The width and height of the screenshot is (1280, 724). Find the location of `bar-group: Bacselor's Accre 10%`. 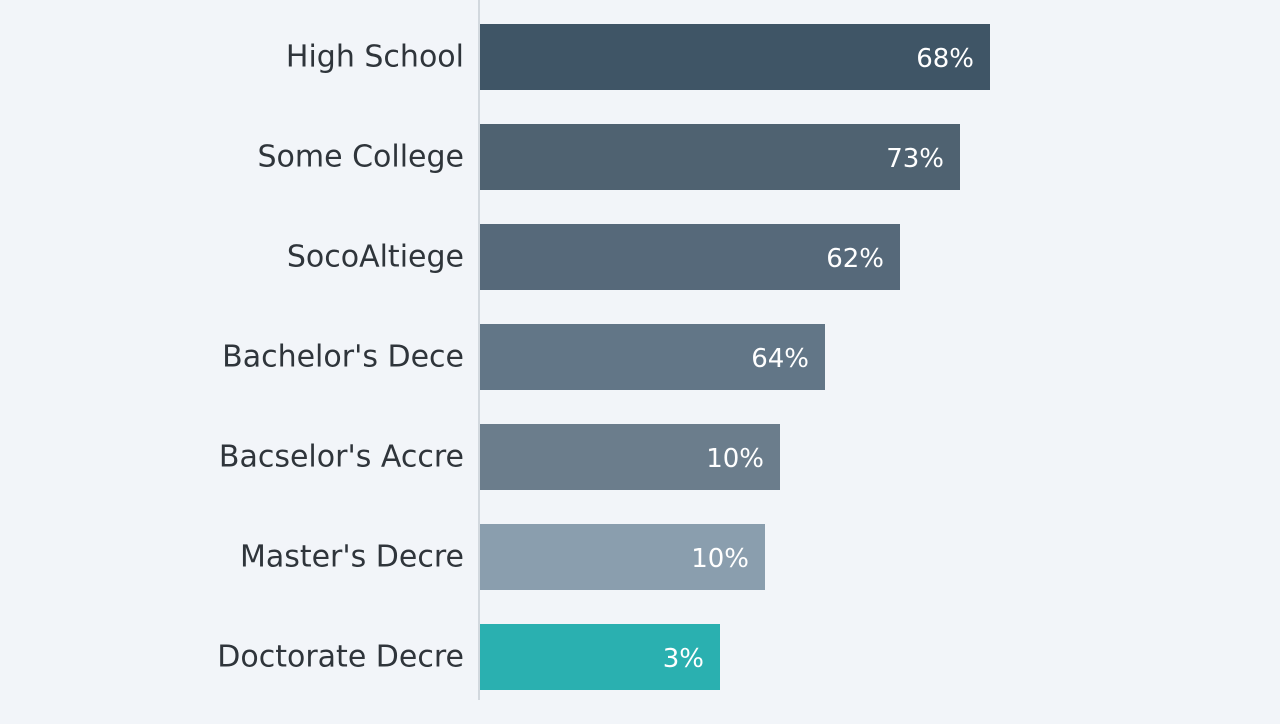

bar-group: Bacselor's Accre 10% is located at coordinates (499, 457).